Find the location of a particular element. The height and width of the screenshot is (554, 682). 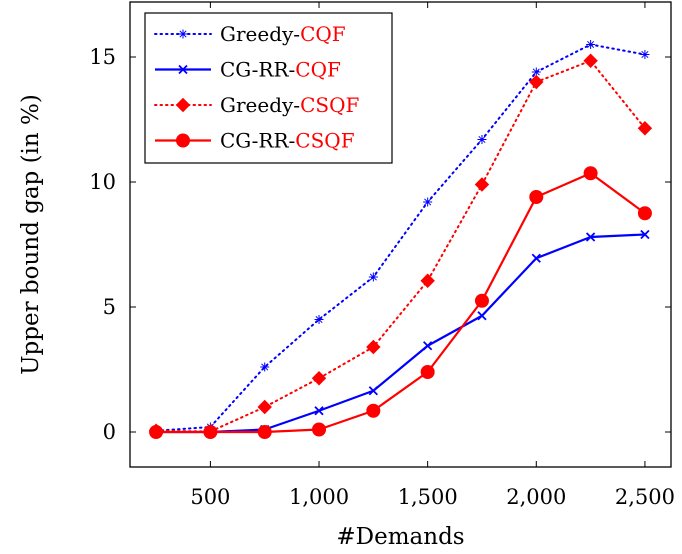

y-tick-label: 0 is located at coordinates (109, 432).